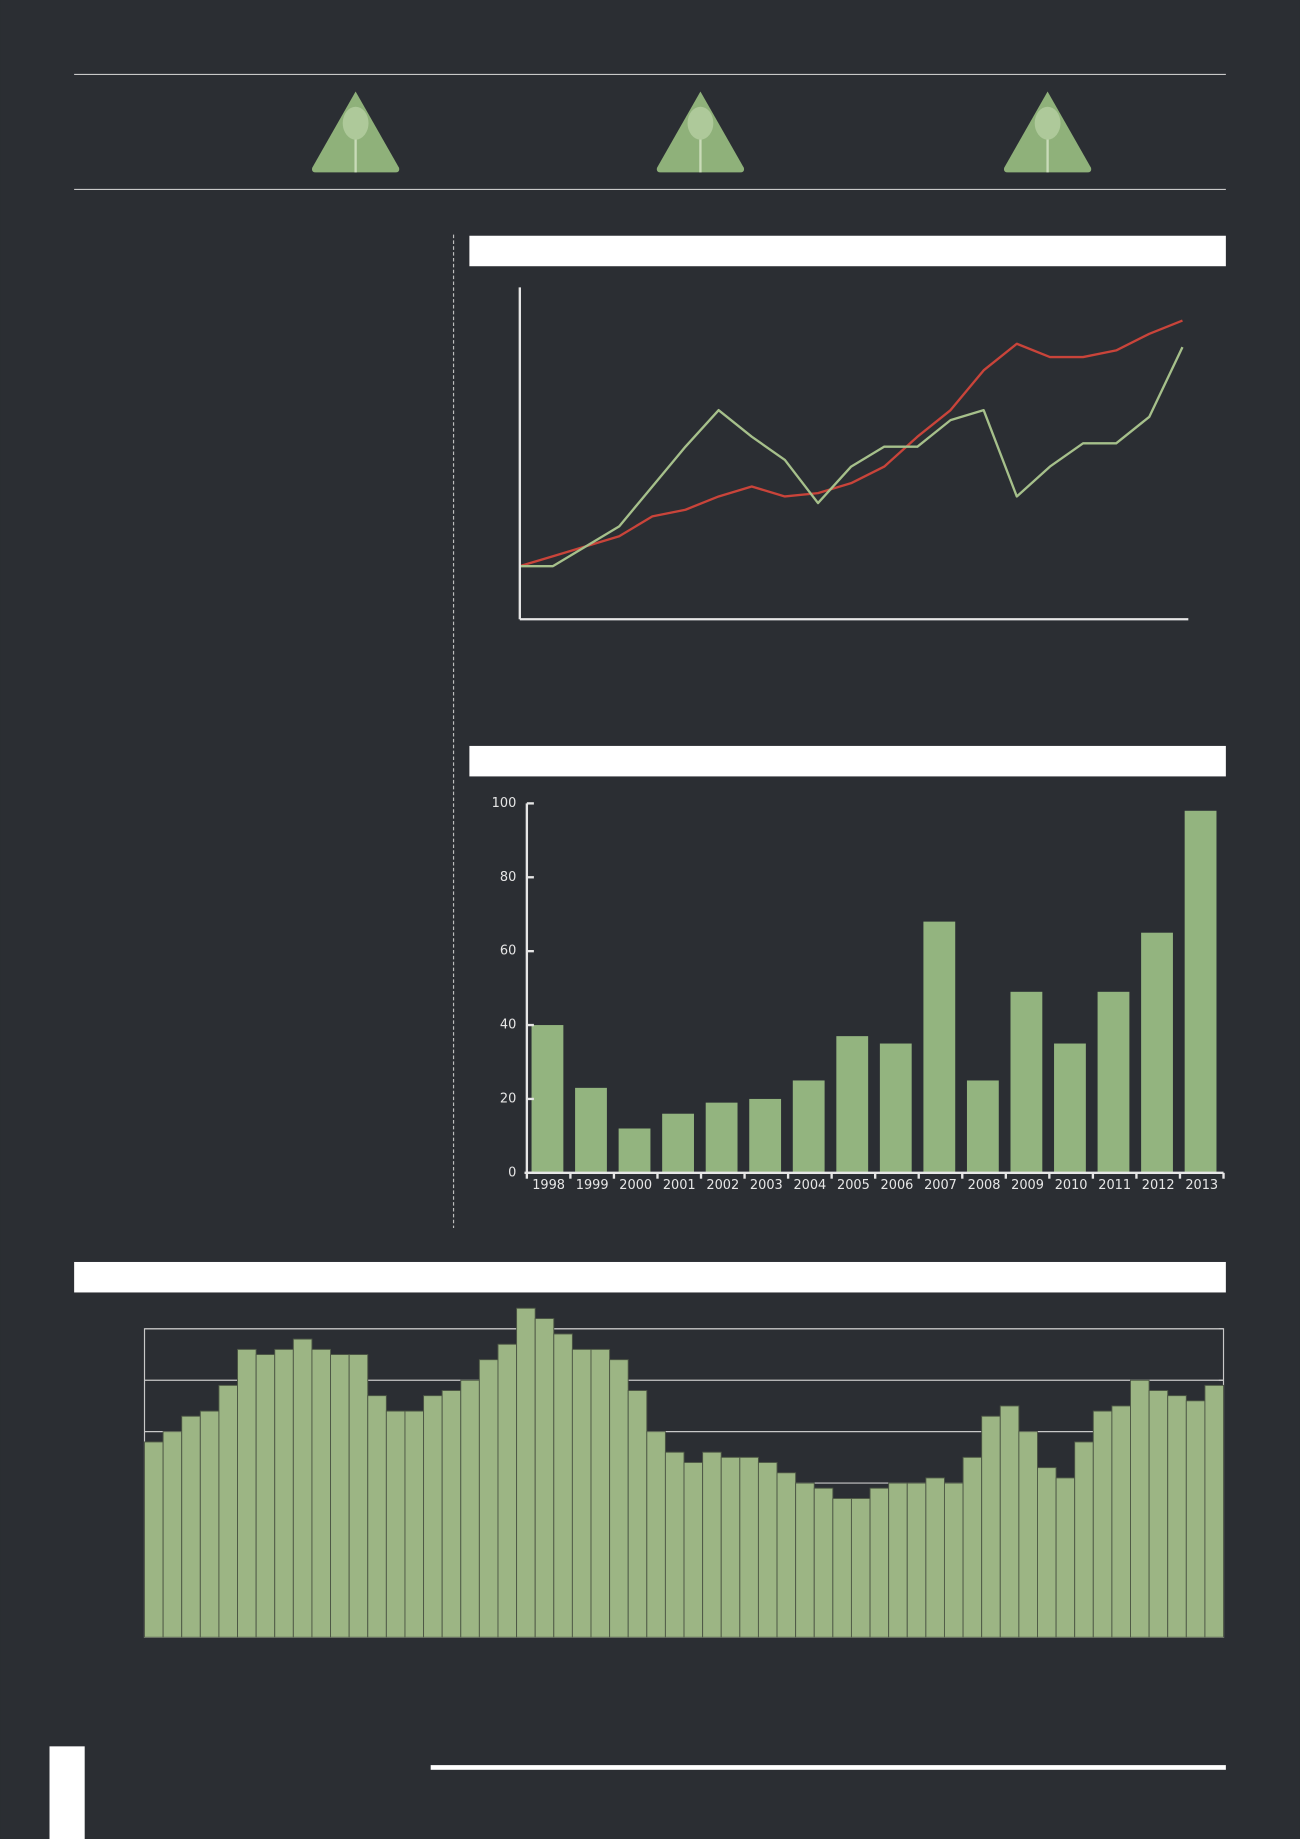 Image resolution: width=1300 pixels, height=1839 pixels. Describe the element at coordinates (766, 1185) in the screenshot. I see `x-tick-label: 2003` at that location.